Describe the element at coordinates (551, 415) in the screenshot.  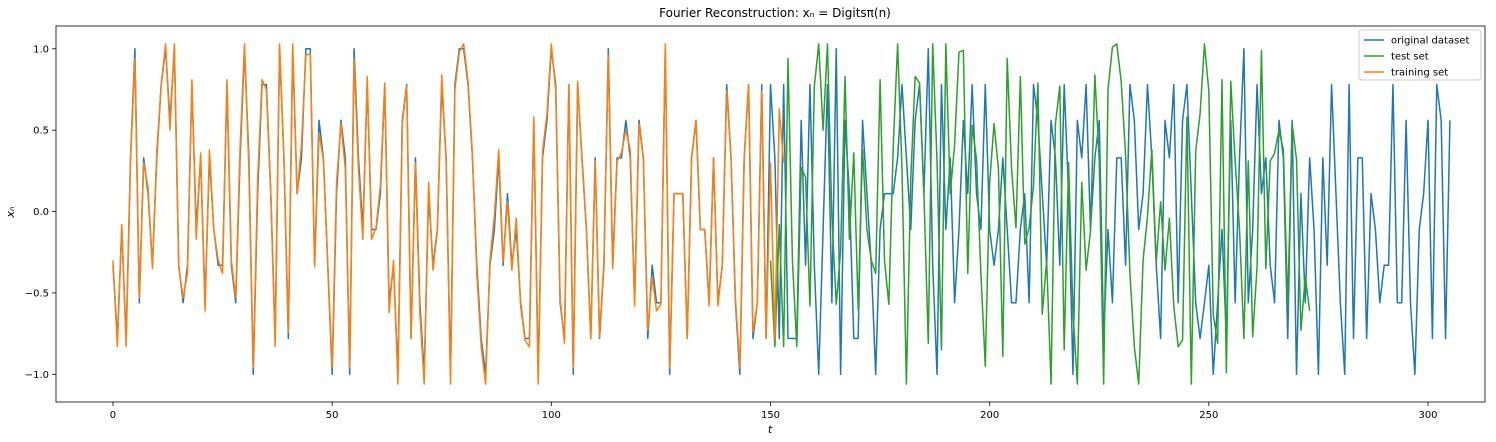
I see `x-tick-label: 100` at that location.